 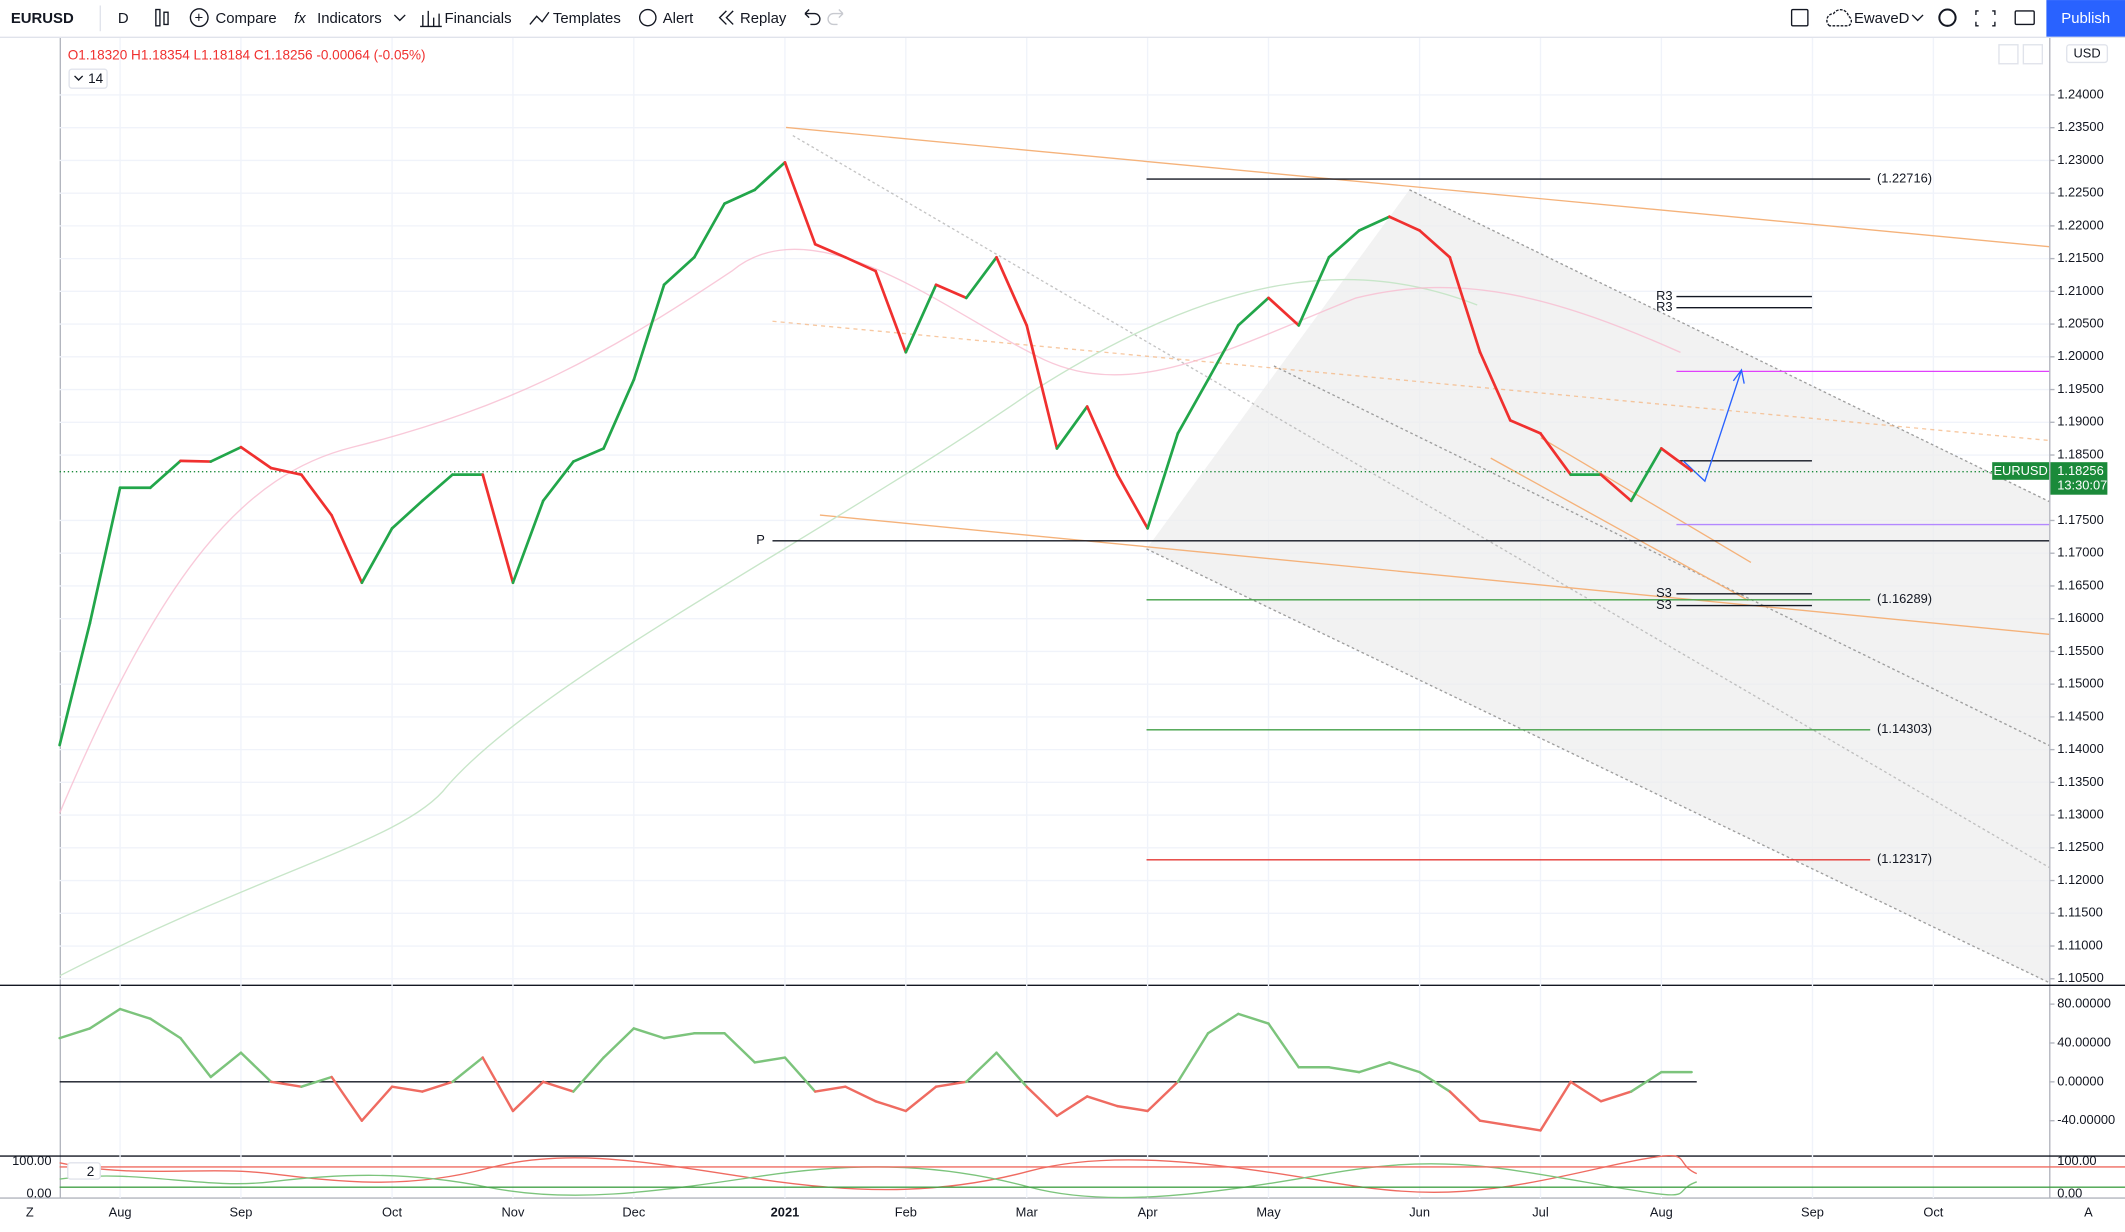 What do you see at coordinates (2079, 478) in the screenshot?
I see `price-tag` at bounding box center [2079, 478].